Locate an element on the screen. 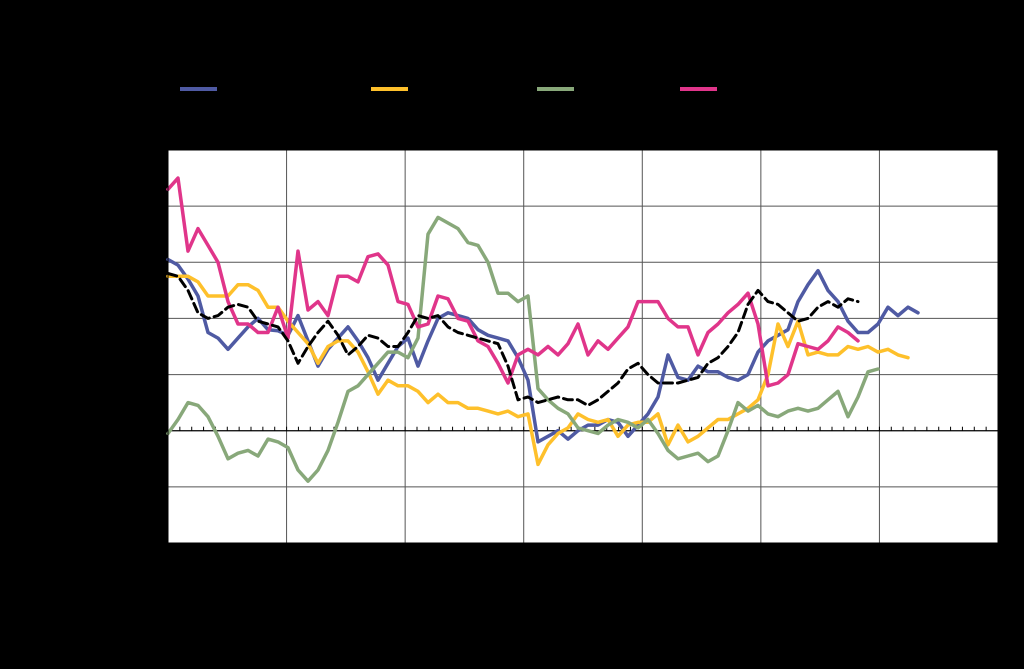 The width and height of the screenshot is (1024, 669). series-line-average is located at coordinates (513, 339).